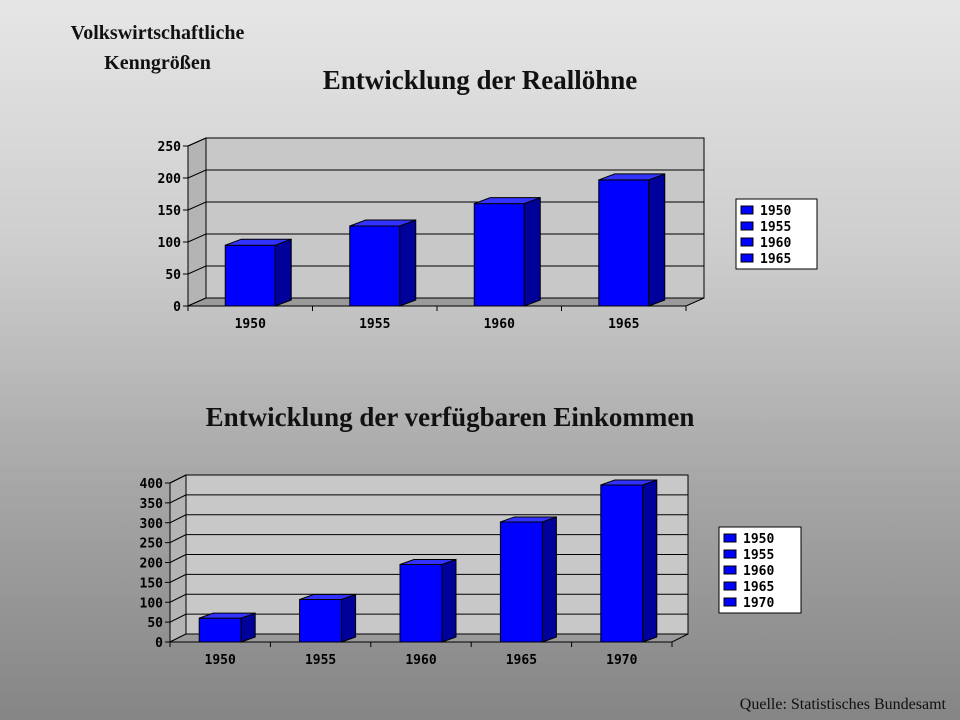 This screenshot has height=720, width=960. Describe the element at coordinates (152, 504) in the screenshot. I see `chart2-ytick-label: 350` at that location.